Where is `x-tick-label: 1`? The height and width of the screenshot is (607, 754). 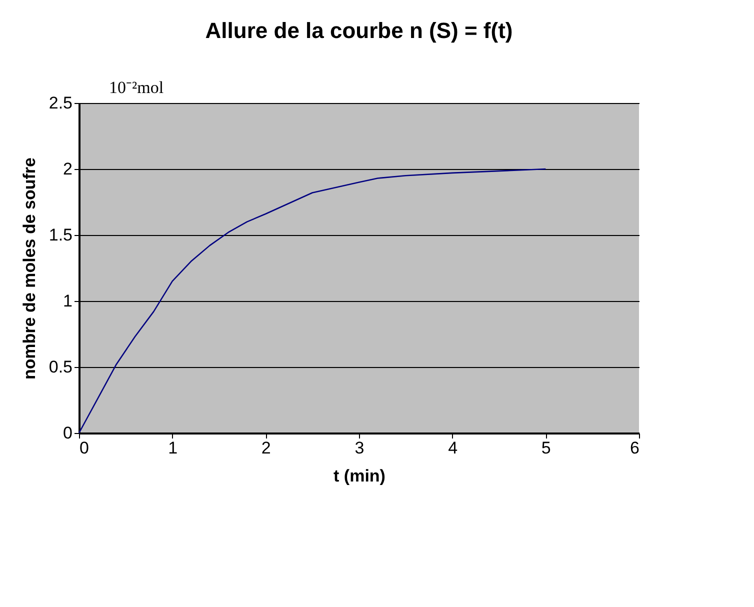
x-tick-label: 1 is located at coordinates (173, 448).